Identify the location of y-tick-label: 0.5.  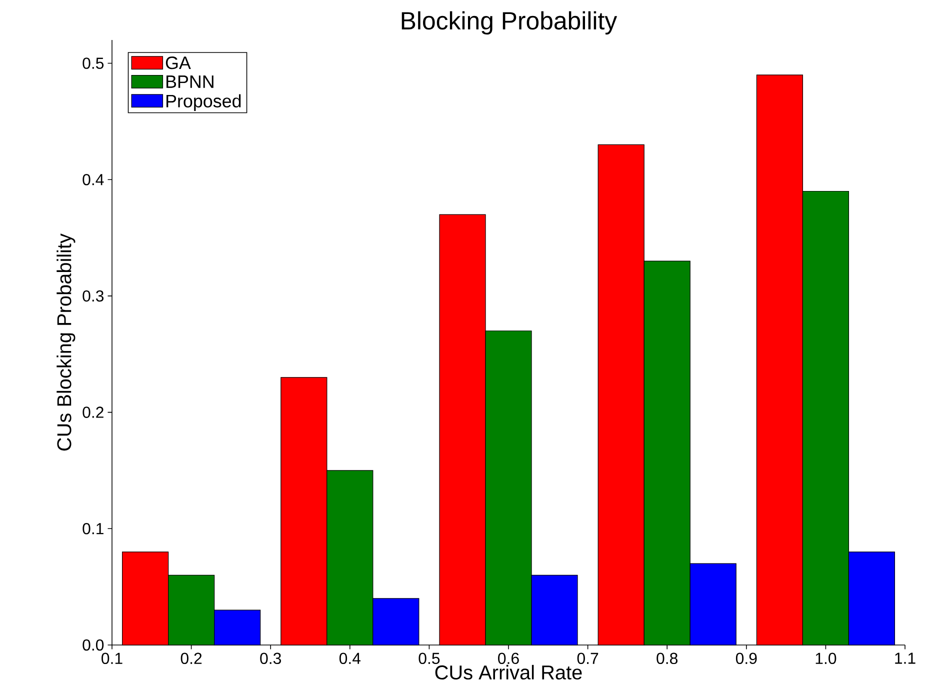
(93, 63).